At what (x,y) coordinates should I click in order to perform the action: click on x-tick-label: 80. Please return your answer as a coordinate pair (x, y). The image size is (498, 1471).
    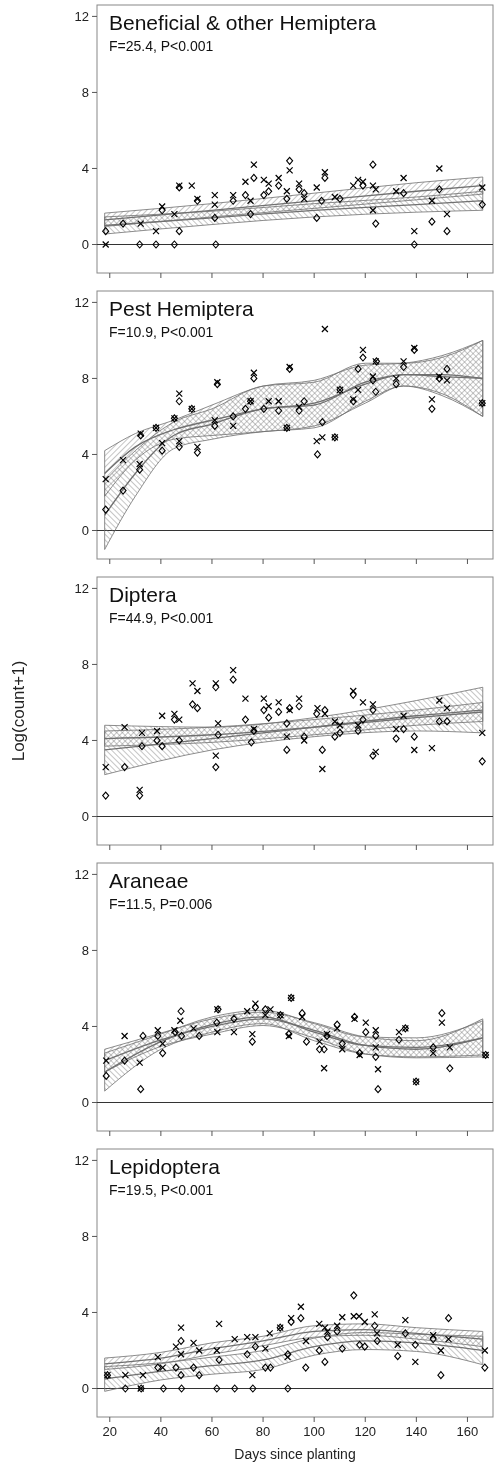
    Looking at the image, I should click on (263, 1431).